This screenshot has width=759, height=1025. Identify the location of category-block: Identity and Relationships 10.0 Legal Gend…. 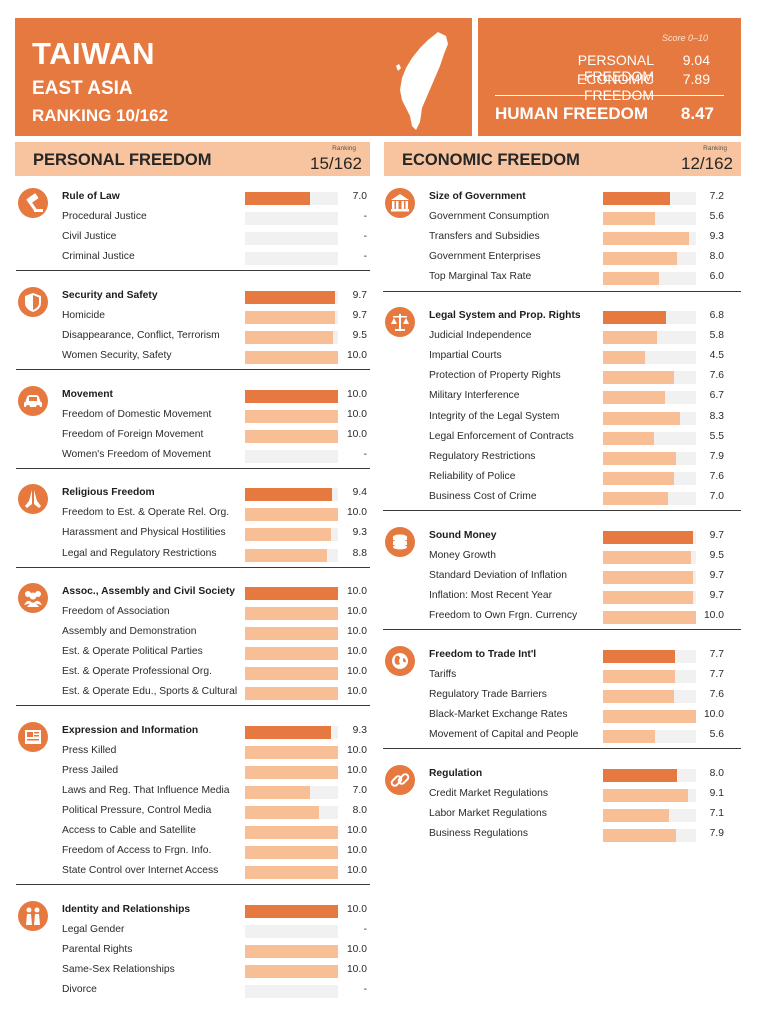
(193, 949).